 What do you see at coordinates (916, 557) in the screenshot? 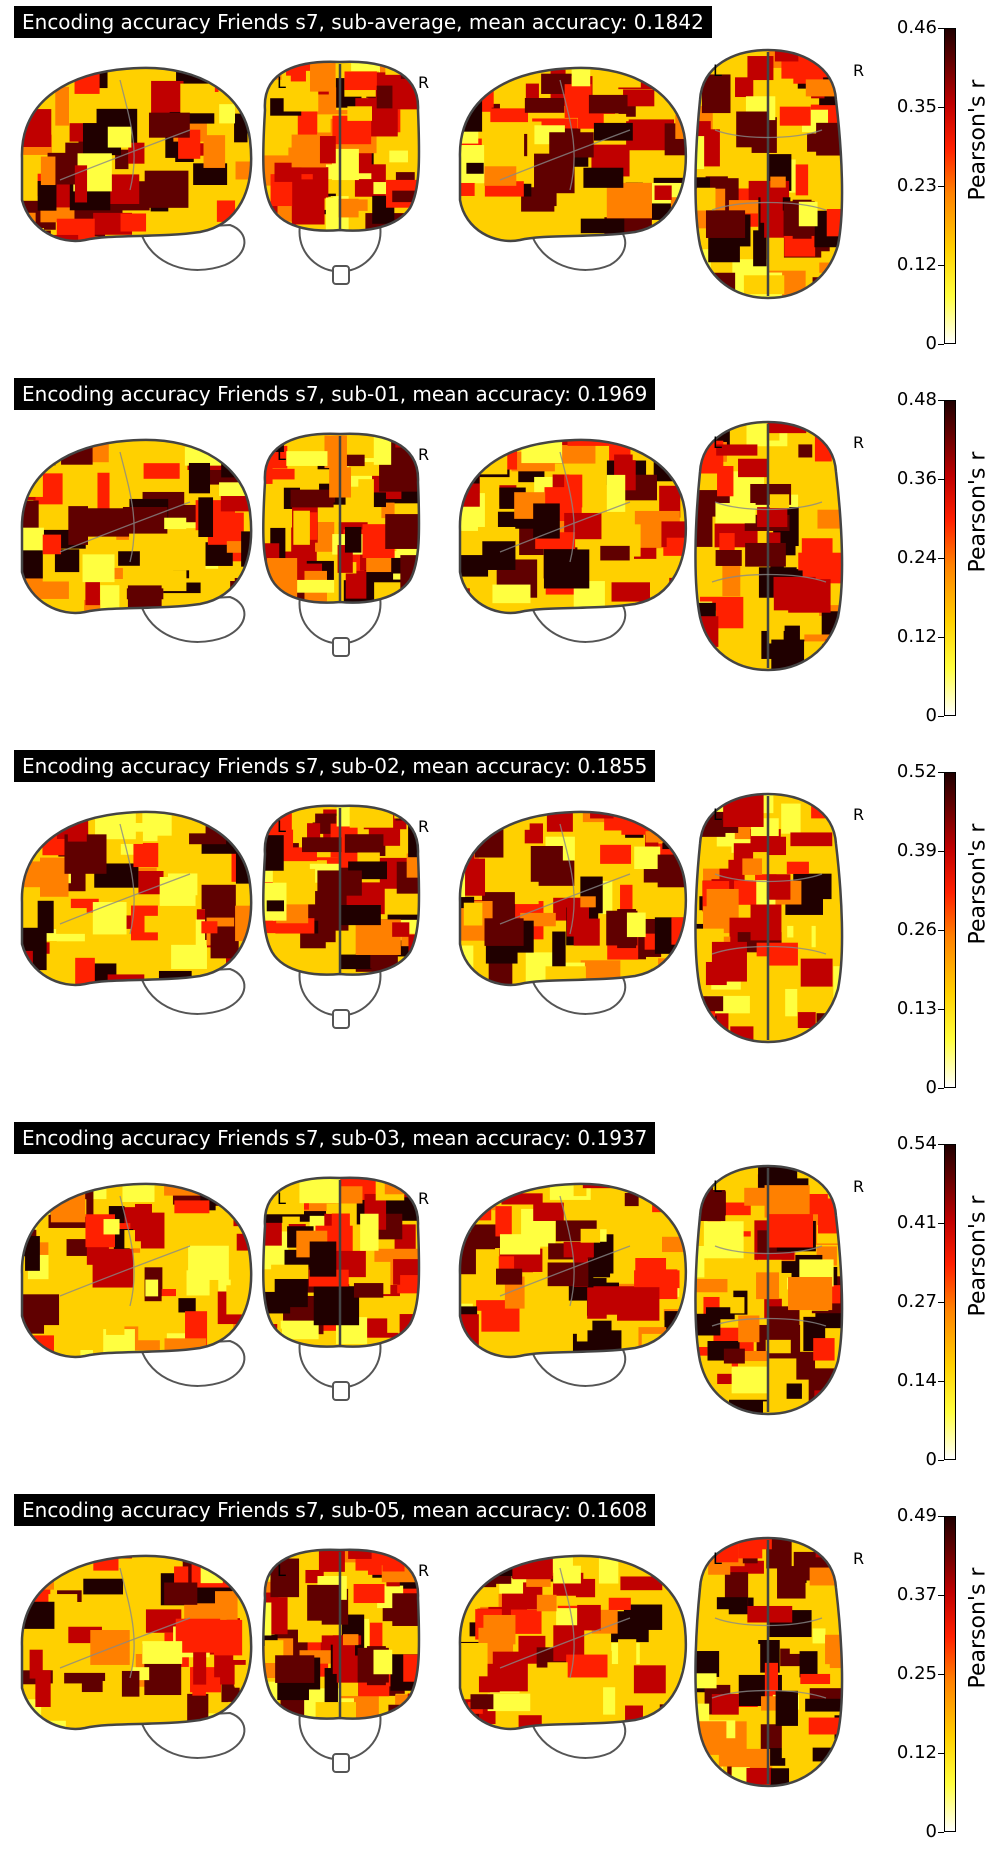
I see `colorbar-tick-label: 0.24` at bounding box center [916, 557].